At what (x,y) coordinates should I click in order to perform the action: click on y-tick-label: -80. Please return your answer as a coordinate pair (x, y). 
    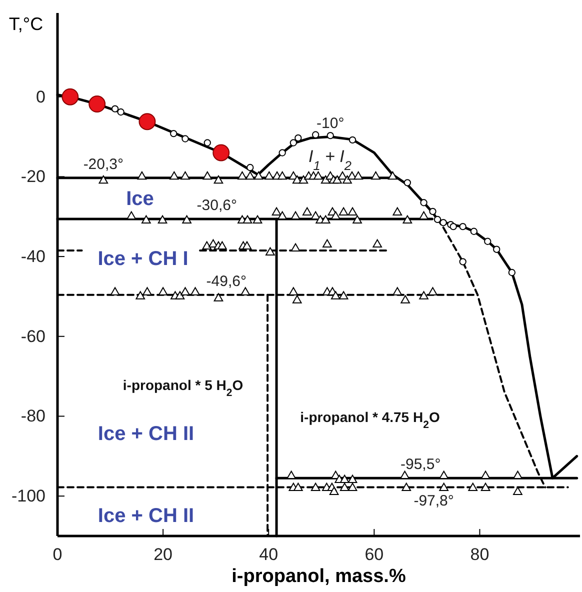
    Looking at the image, I should click on (33, 416).